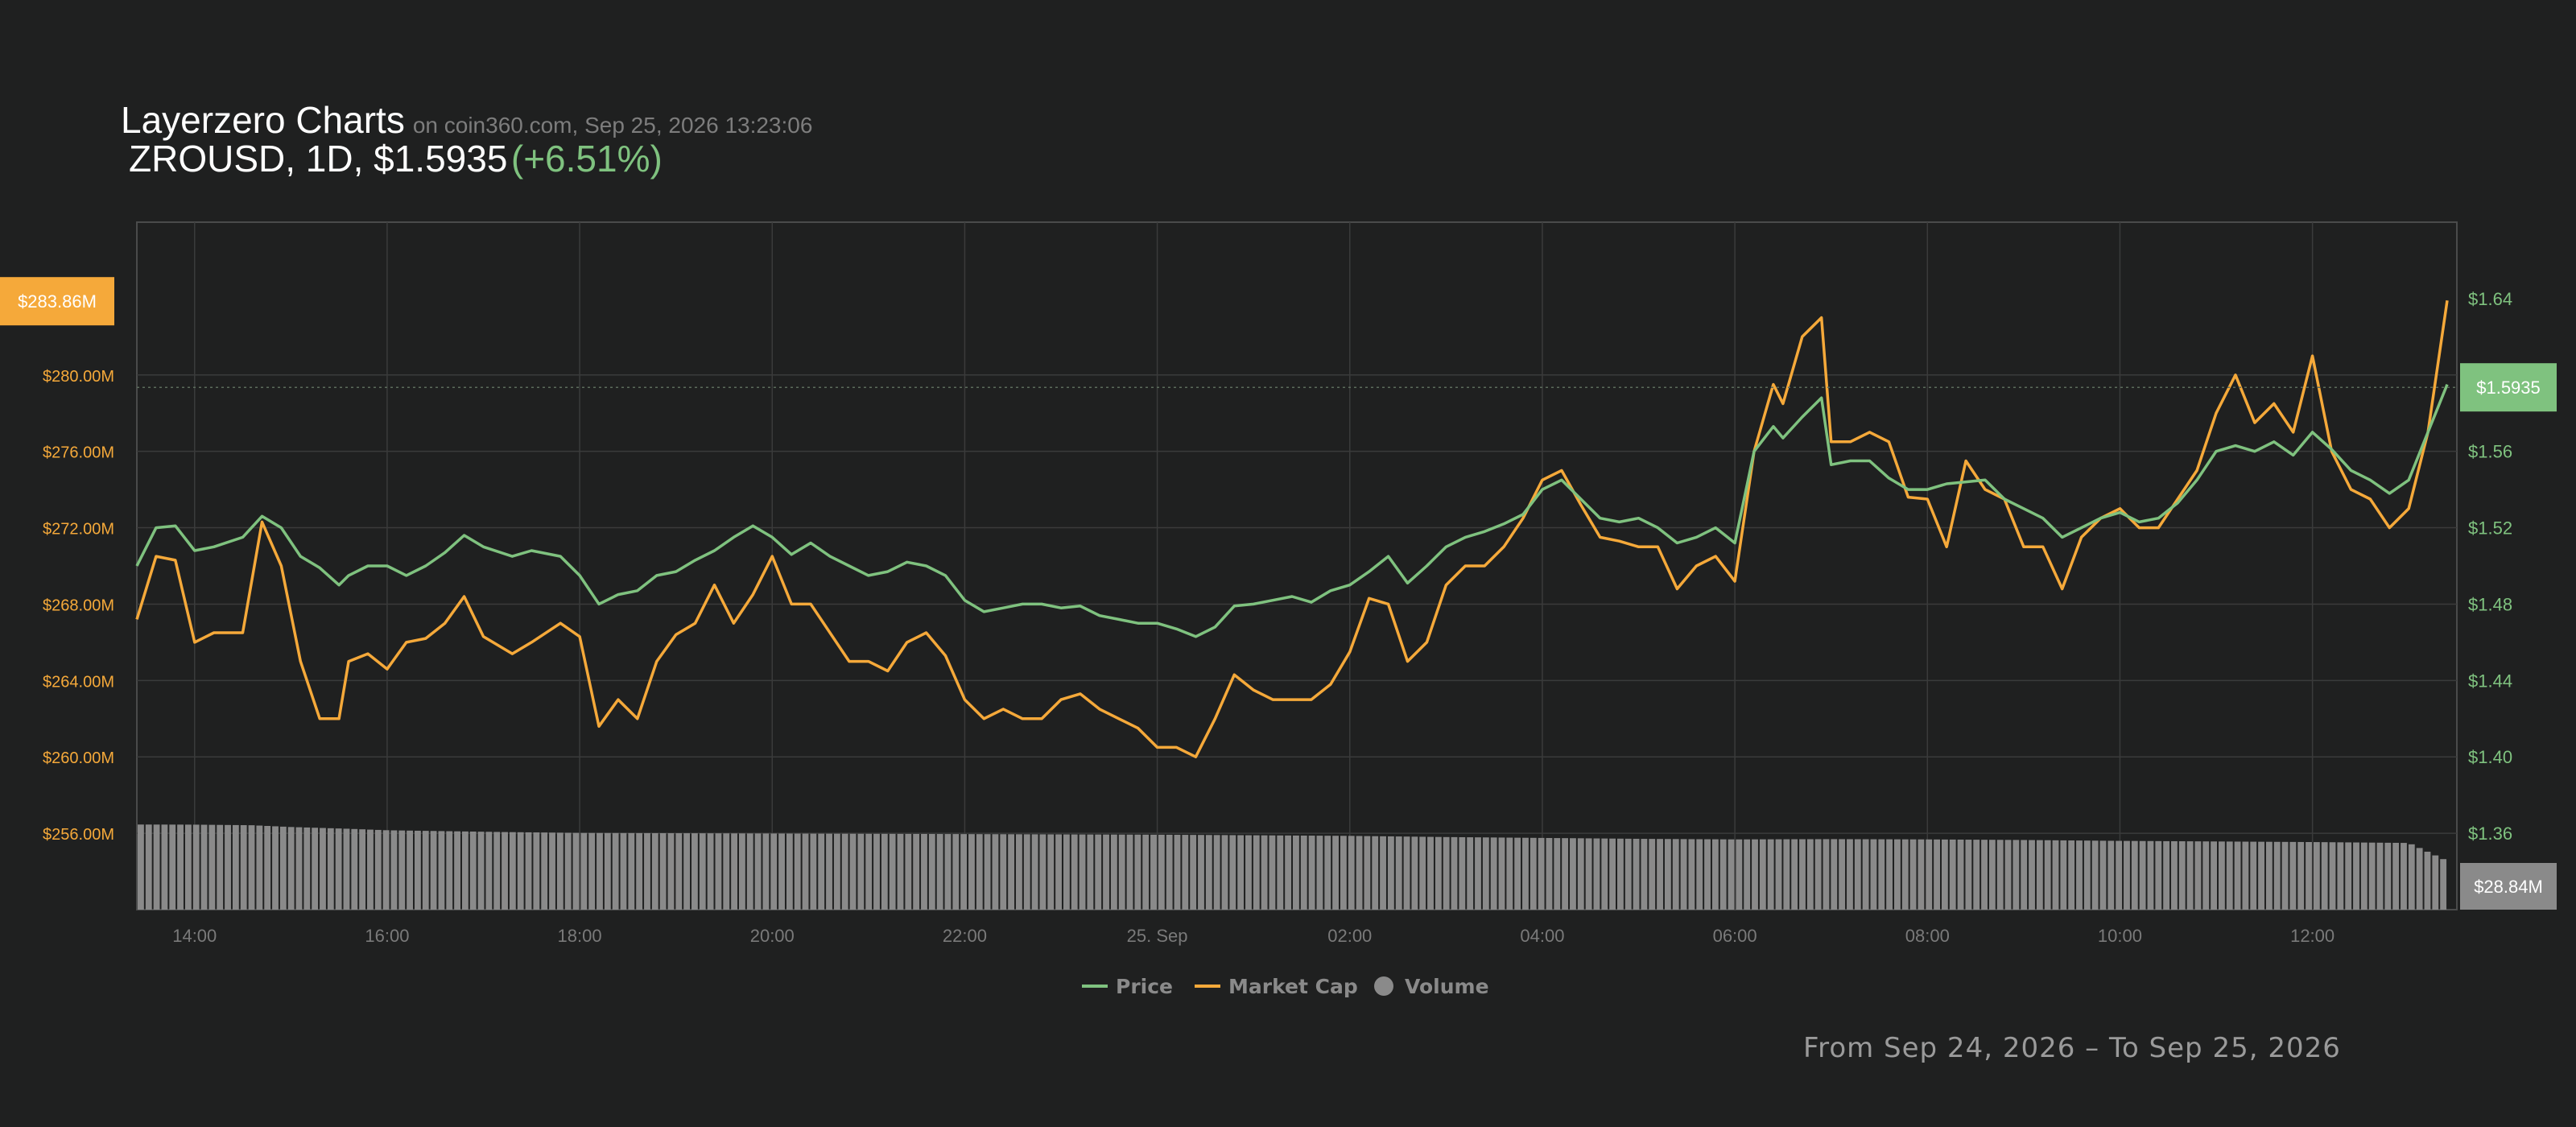 The height and width of the screenshot is (1127, 2576). Describe the element at coordinates (1293, 986) in the screenshot. I see `legend-market-cap-label: Market Cap` at that location.